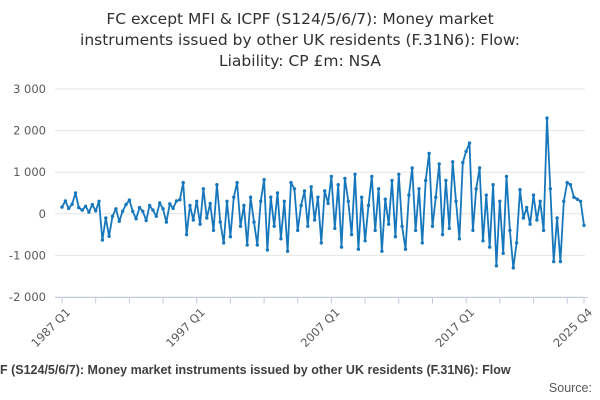 The height and width of the screenshot is (400, 600). I want to click on y-axis-tick-label: 0, so click(42, 214).